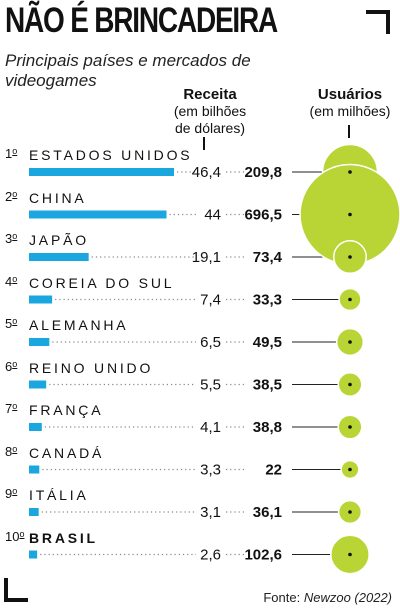 The width and height of the screenshot is (400, 609). I want to click on country-label: JAPÃO, so click(59, 240).